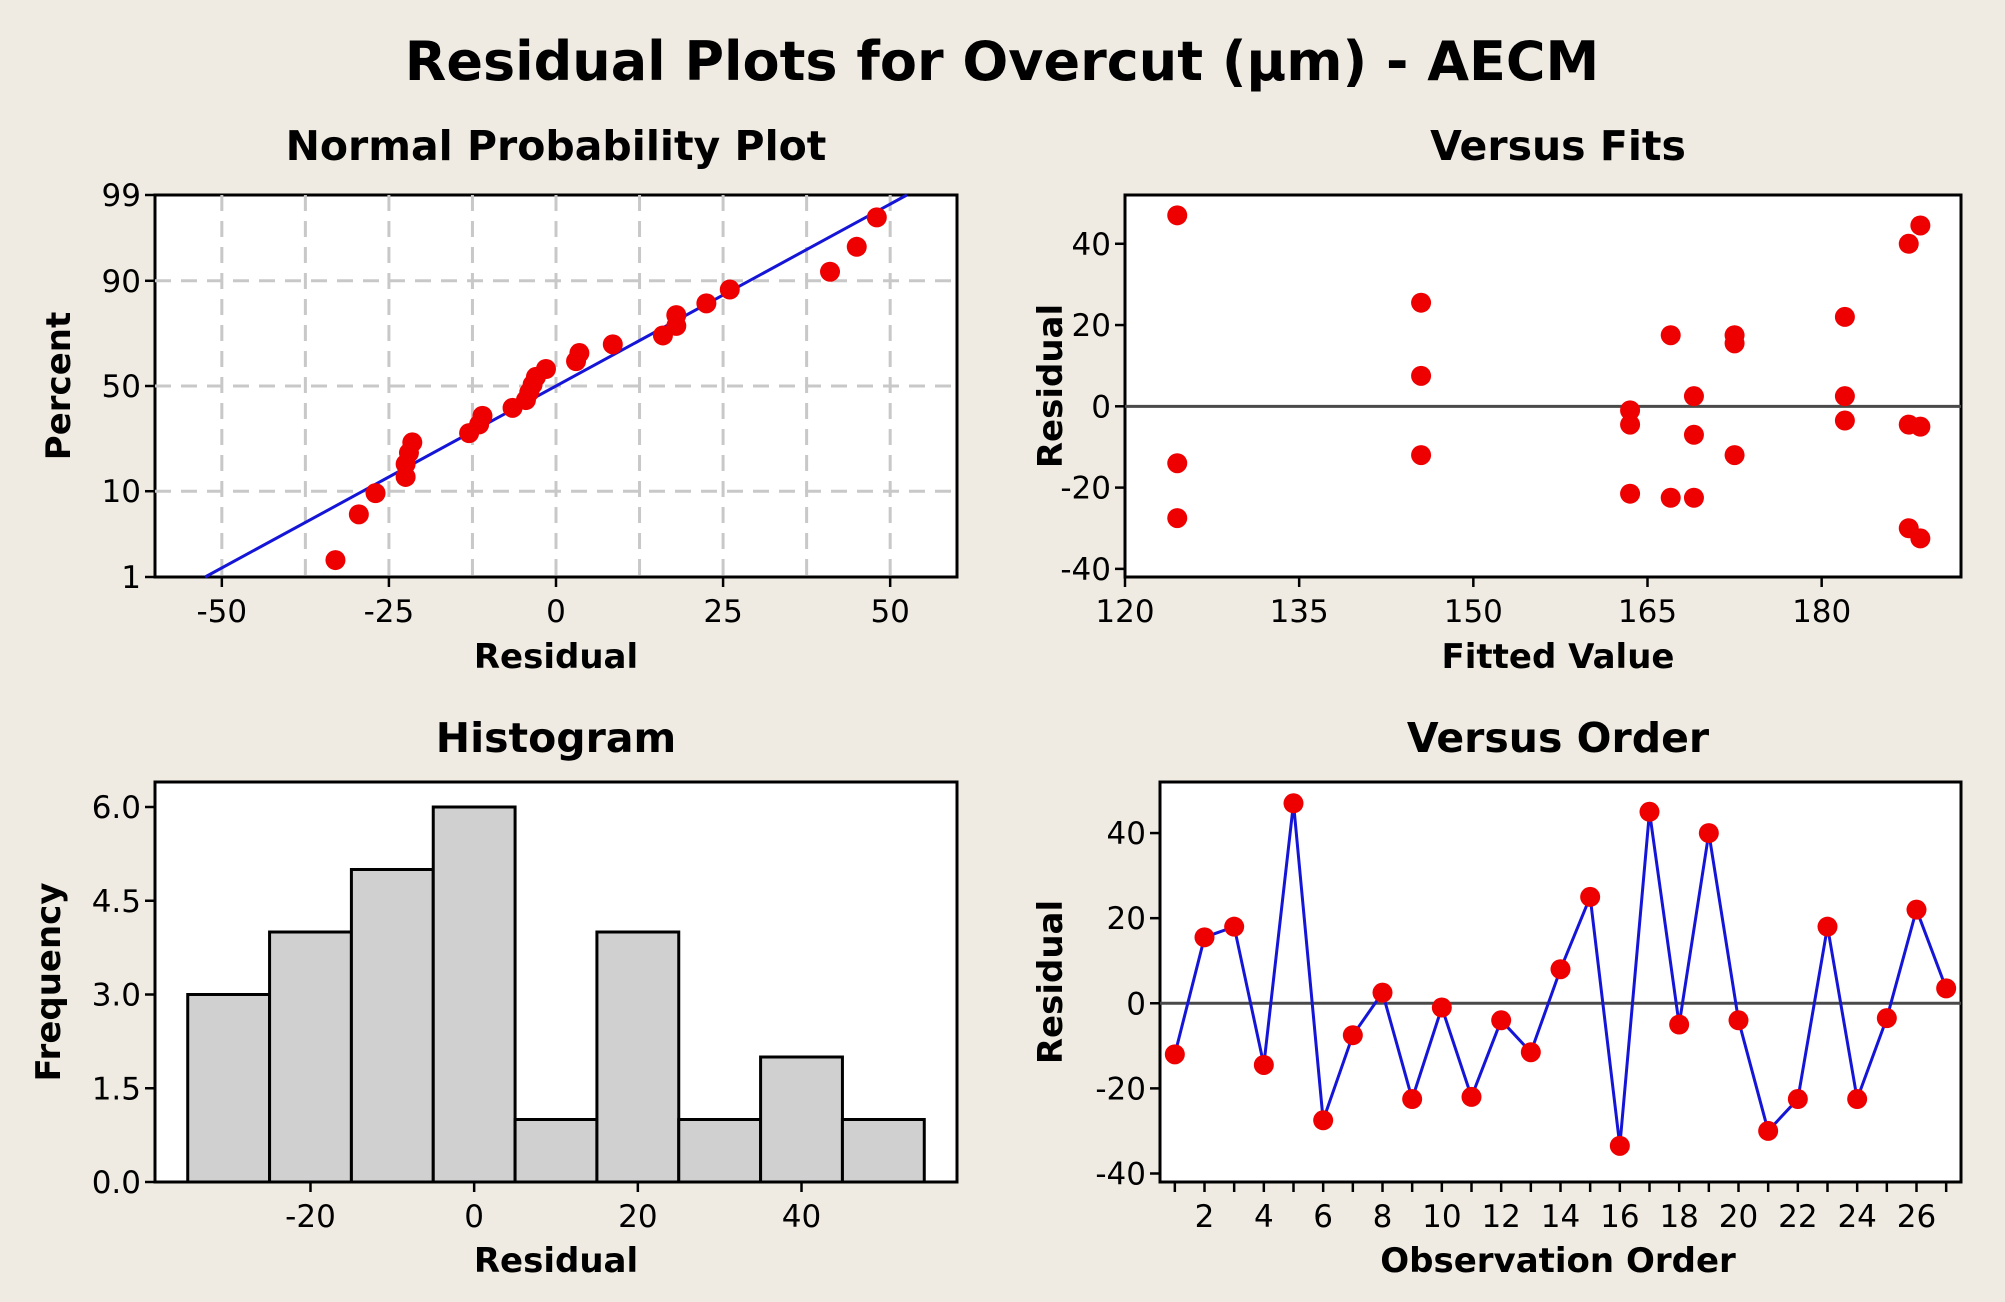  Describe the element at coordinates (116, 996) in the screenshot. I see `hist-y-tick-label: 3.0` at that location.